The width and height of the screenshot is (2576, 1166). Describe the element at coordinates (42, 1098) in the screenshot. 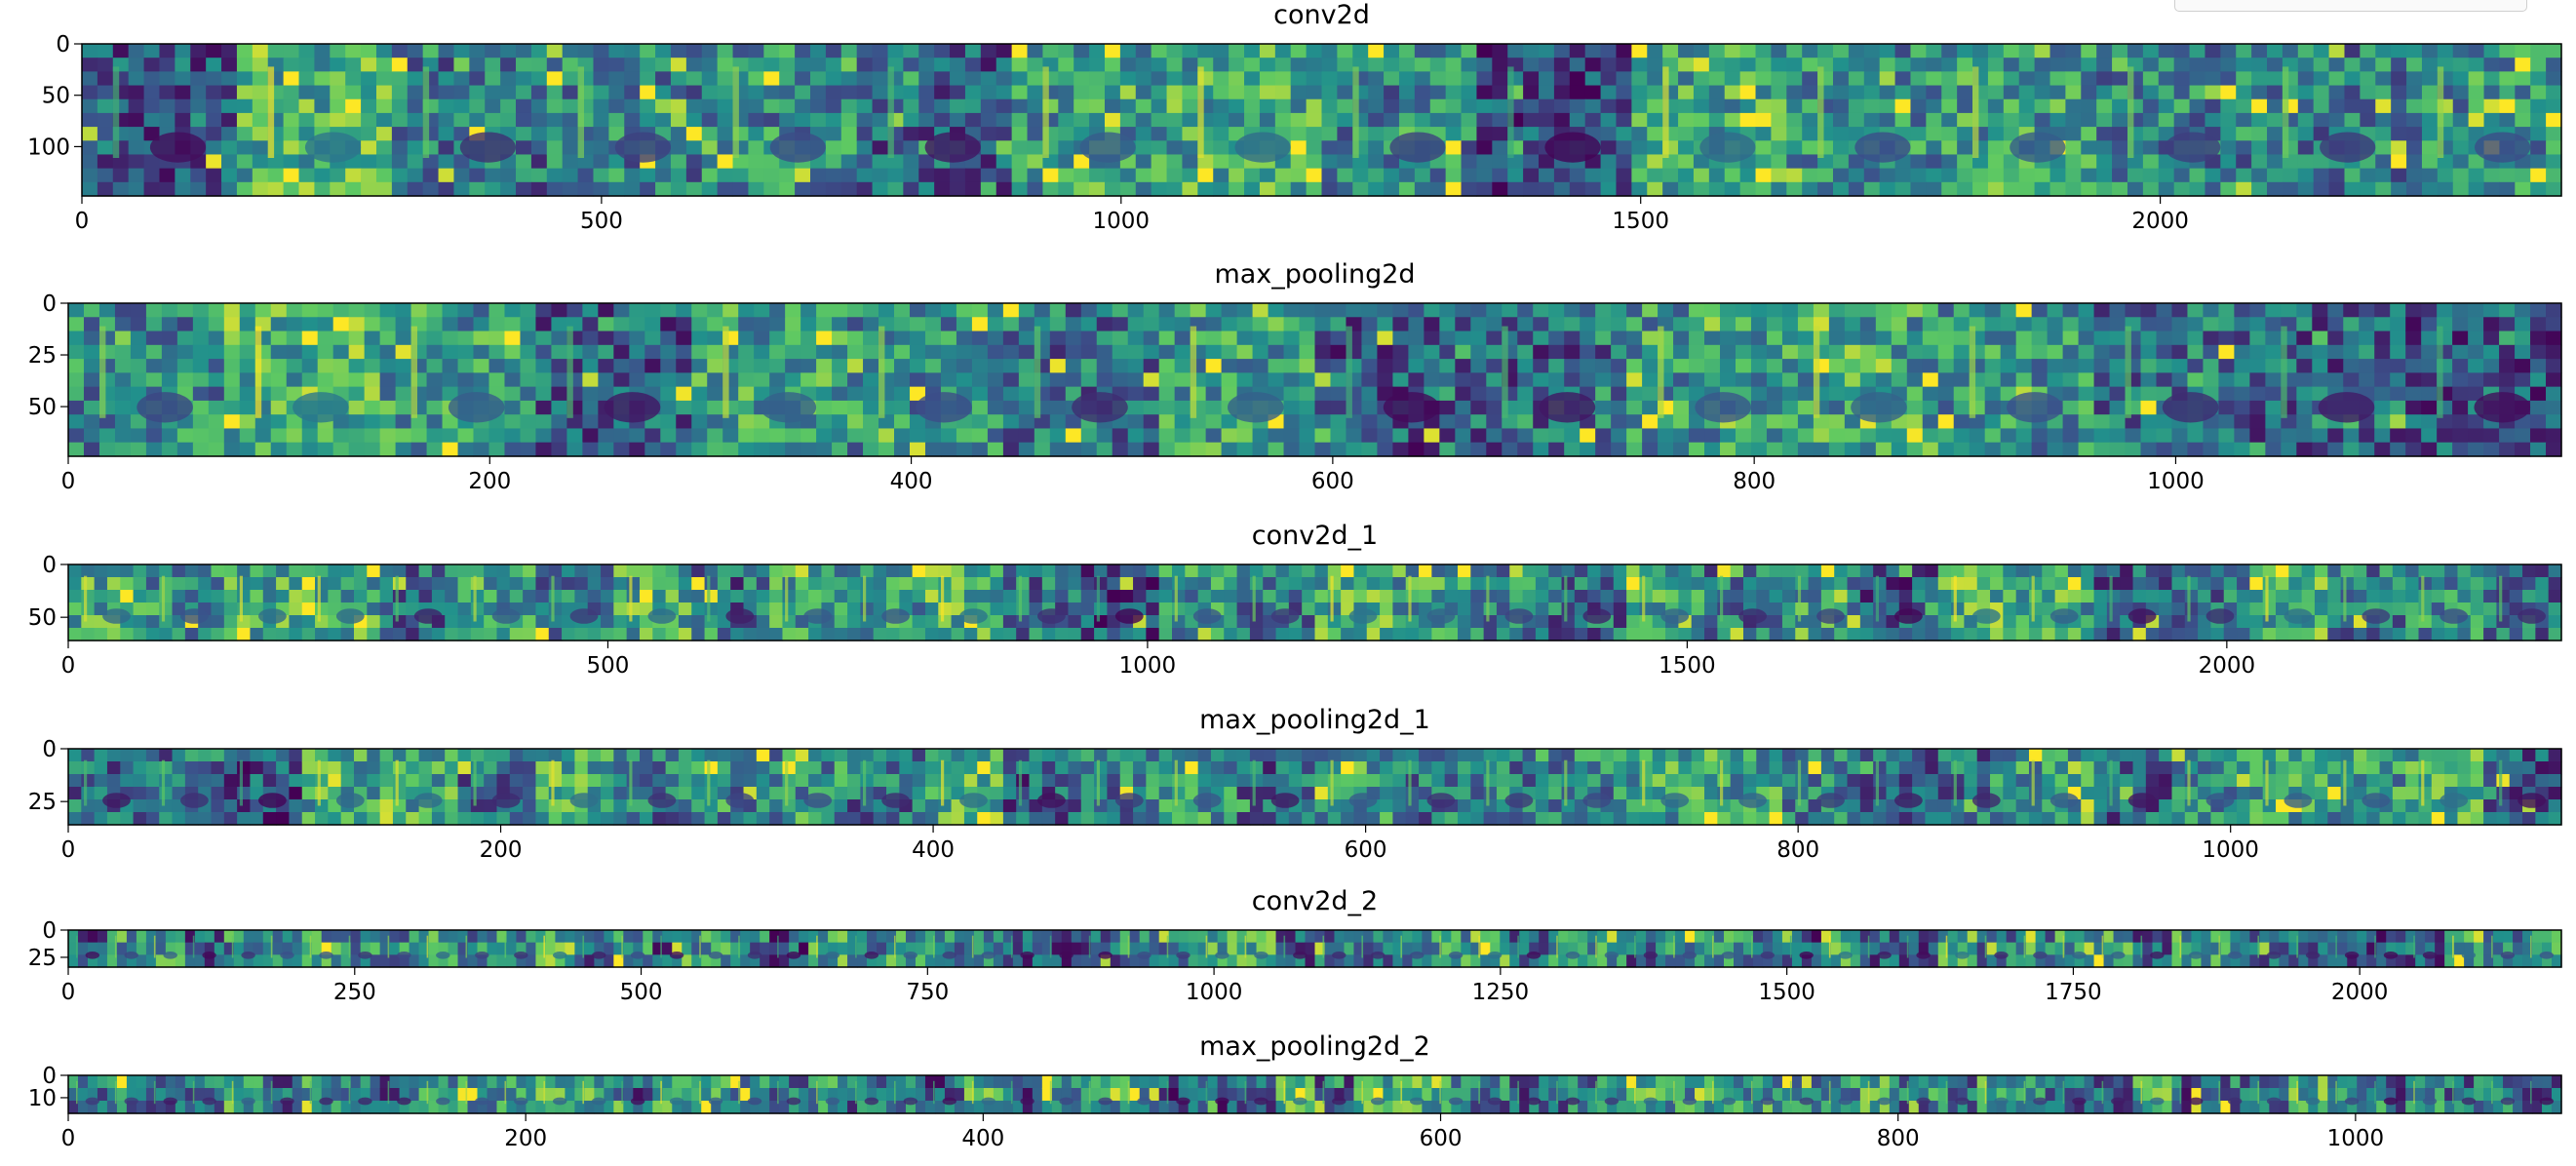

I see `y-tick-label: 10` at that location.